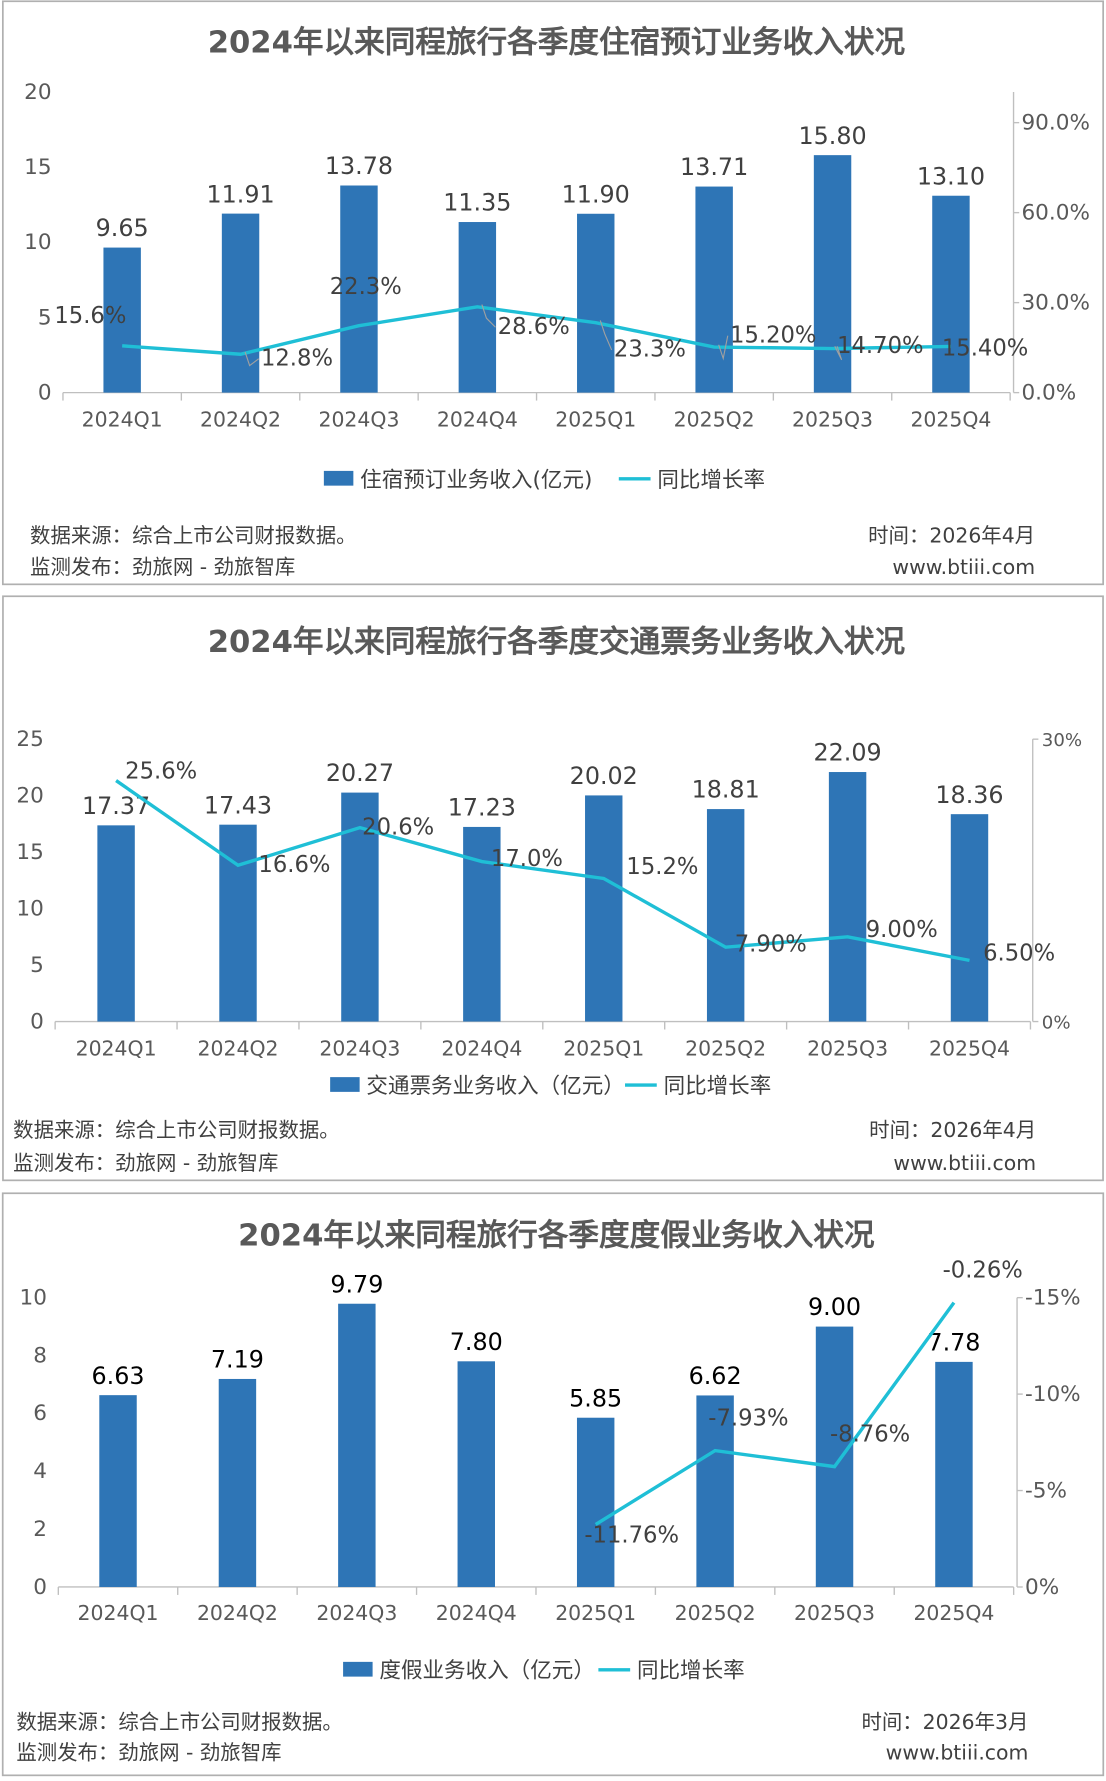  Describe the element at coordinates (880, 346) in the screenshot. I see `growth-rate-label: 14.70%` at that location.